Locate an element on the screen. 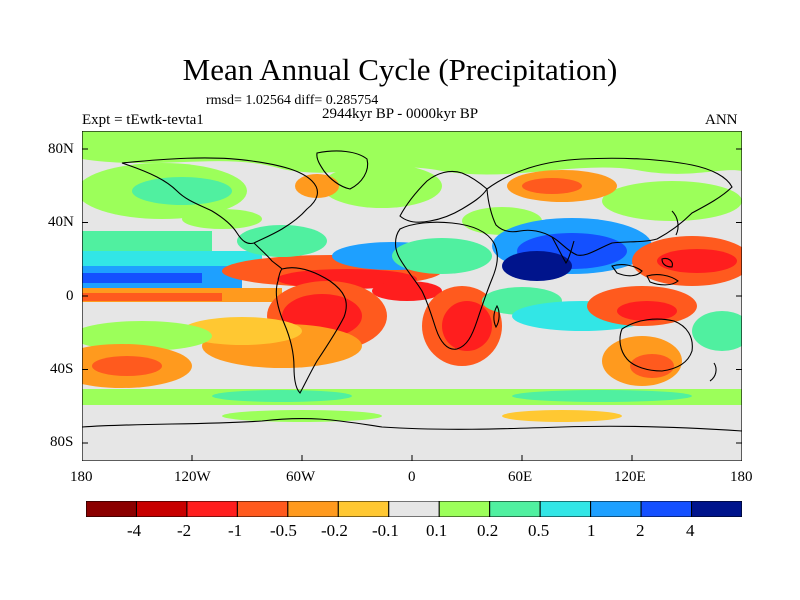 Image resolution: width=800 pixels, height=600 pixels. lon-label-60e: 60E is located at coordinates (520, 477).